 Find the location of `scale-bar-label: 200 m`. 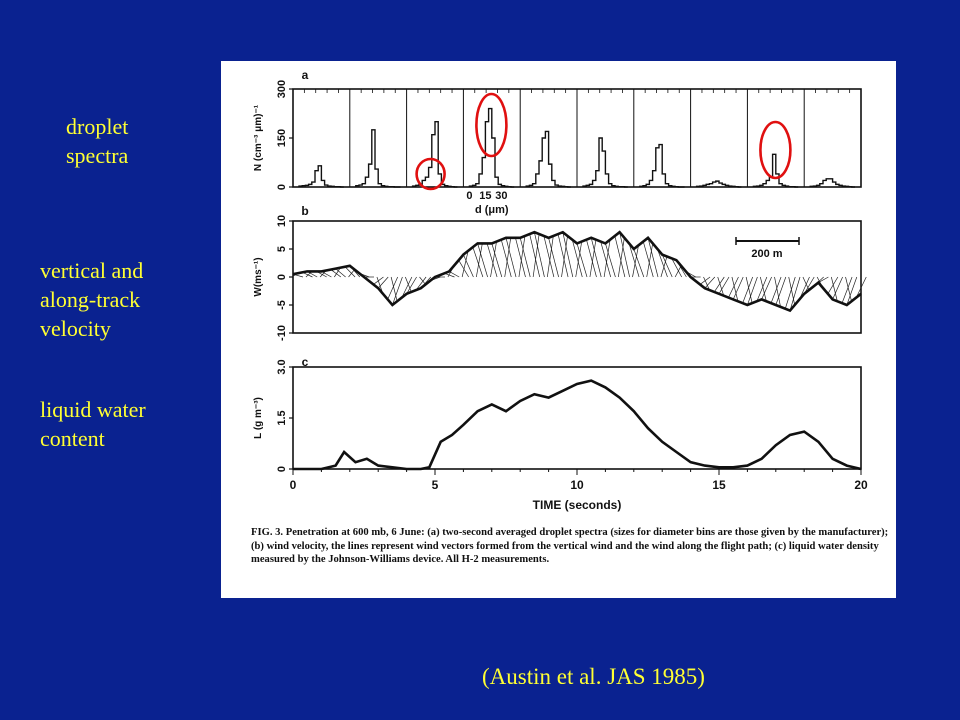

scale-bar-label: 200 m is located at coordinates (766, 254).